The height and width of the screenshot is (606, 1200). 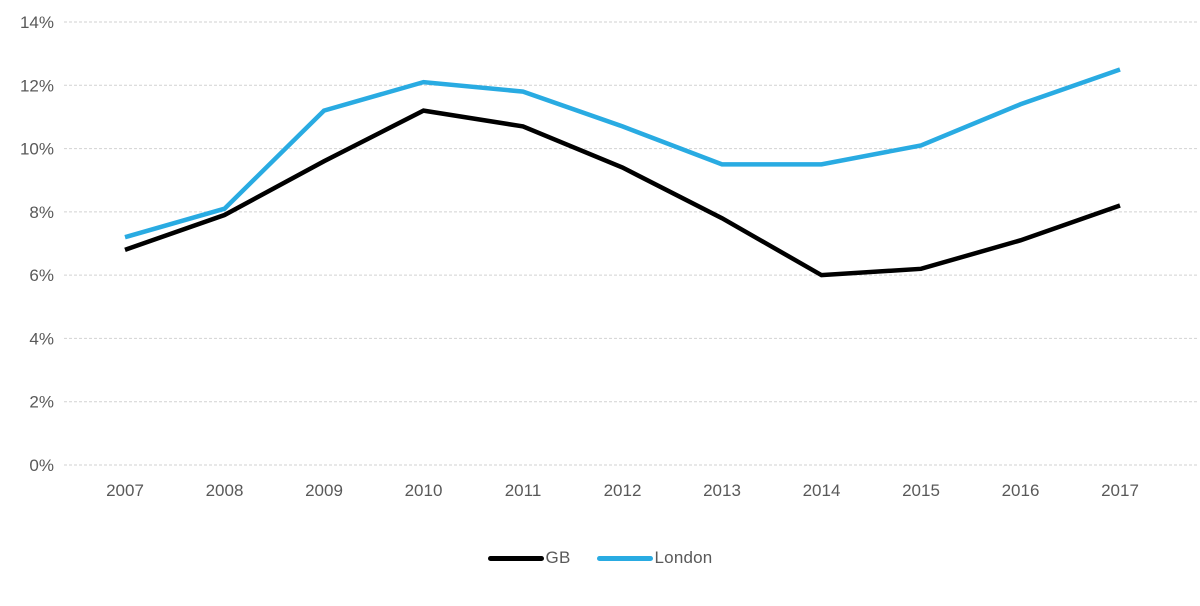 I want to click on y-tick-label: 10%, so click(x=37, y=149).